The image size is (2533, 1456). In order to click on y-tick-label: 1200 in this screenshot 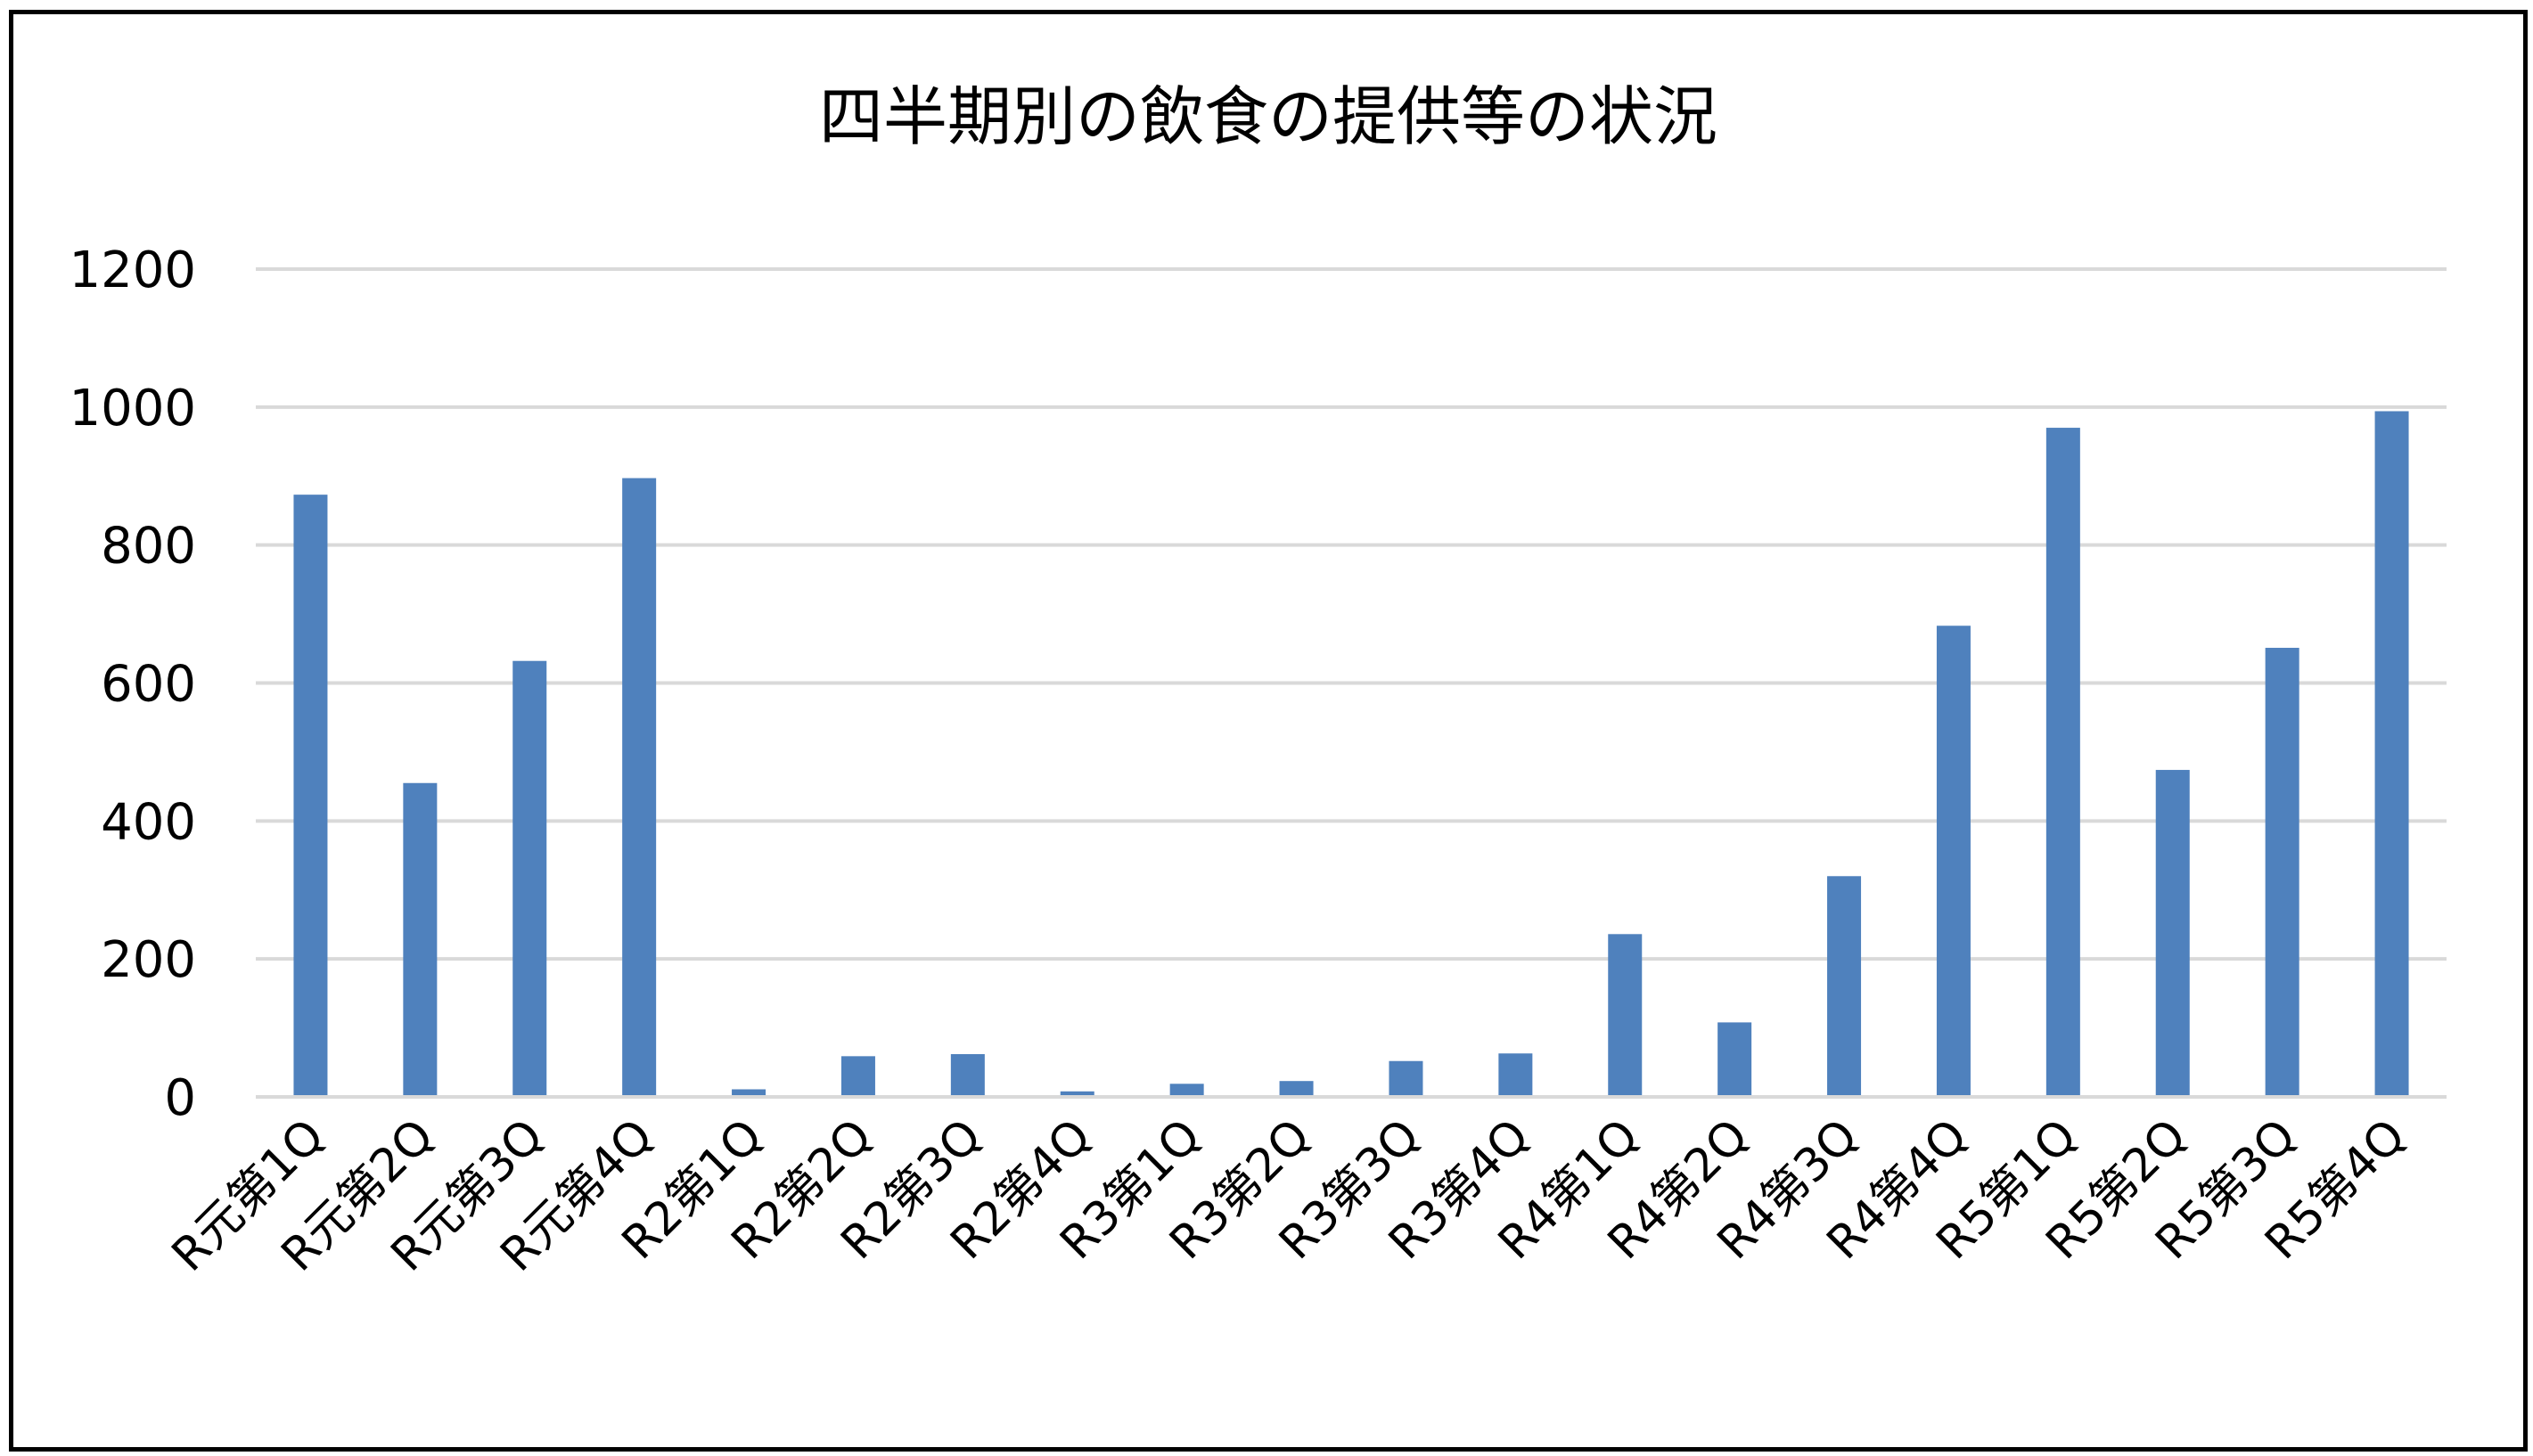, I will do `click(132, 270)`.